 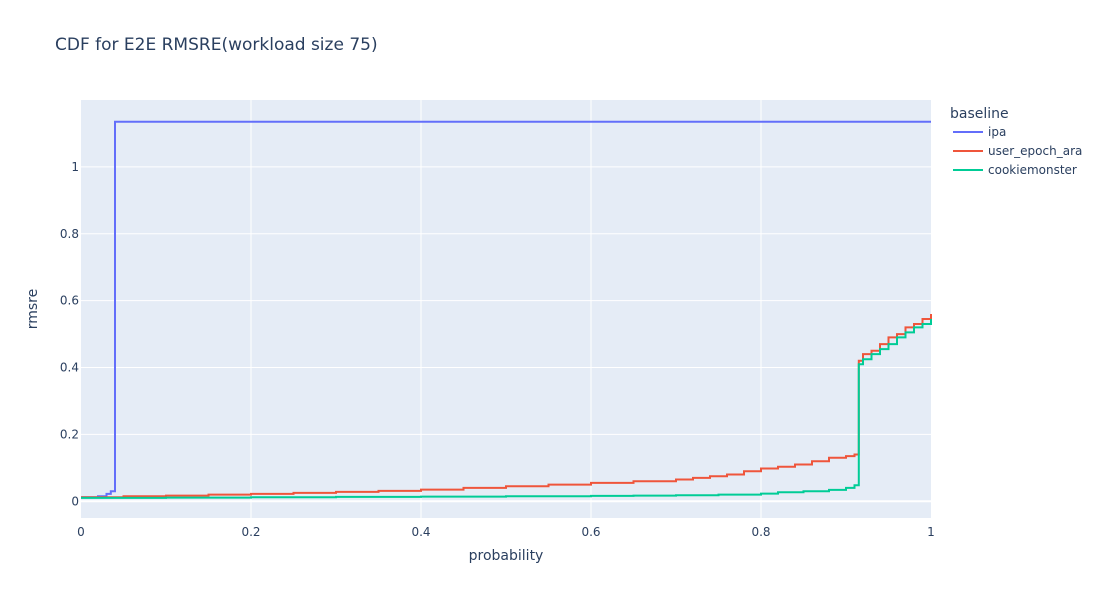 What do you see at coordinates (1035, 151) in the screenshot?
I see `legend-label-user-epoch-ara: user_epoch_ara` at bounding box center [1035, 151].